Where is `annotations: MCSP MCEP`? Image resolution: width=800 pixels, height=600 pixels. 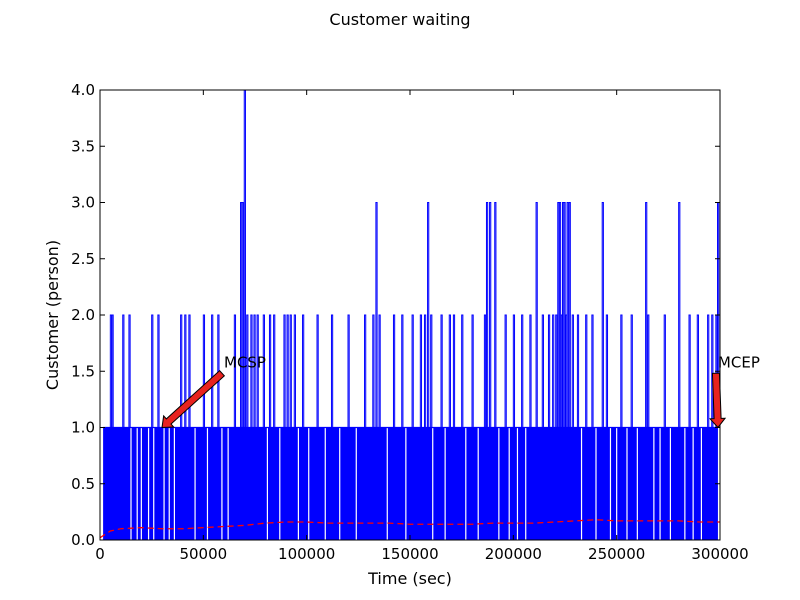
annotations: MCSP MCEP is located at coordinates (460, 391).